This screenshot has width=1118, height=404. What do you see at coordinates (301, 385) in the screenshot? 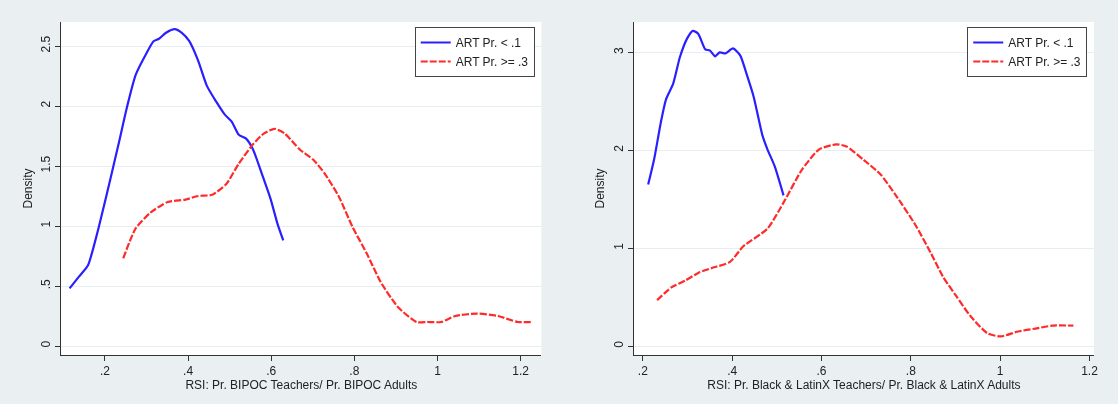
I see `x-axis-title: RSI: Pr. BIPOC Teachers/ Pr. BIPOC Adults` at bounding box center [301, 385].